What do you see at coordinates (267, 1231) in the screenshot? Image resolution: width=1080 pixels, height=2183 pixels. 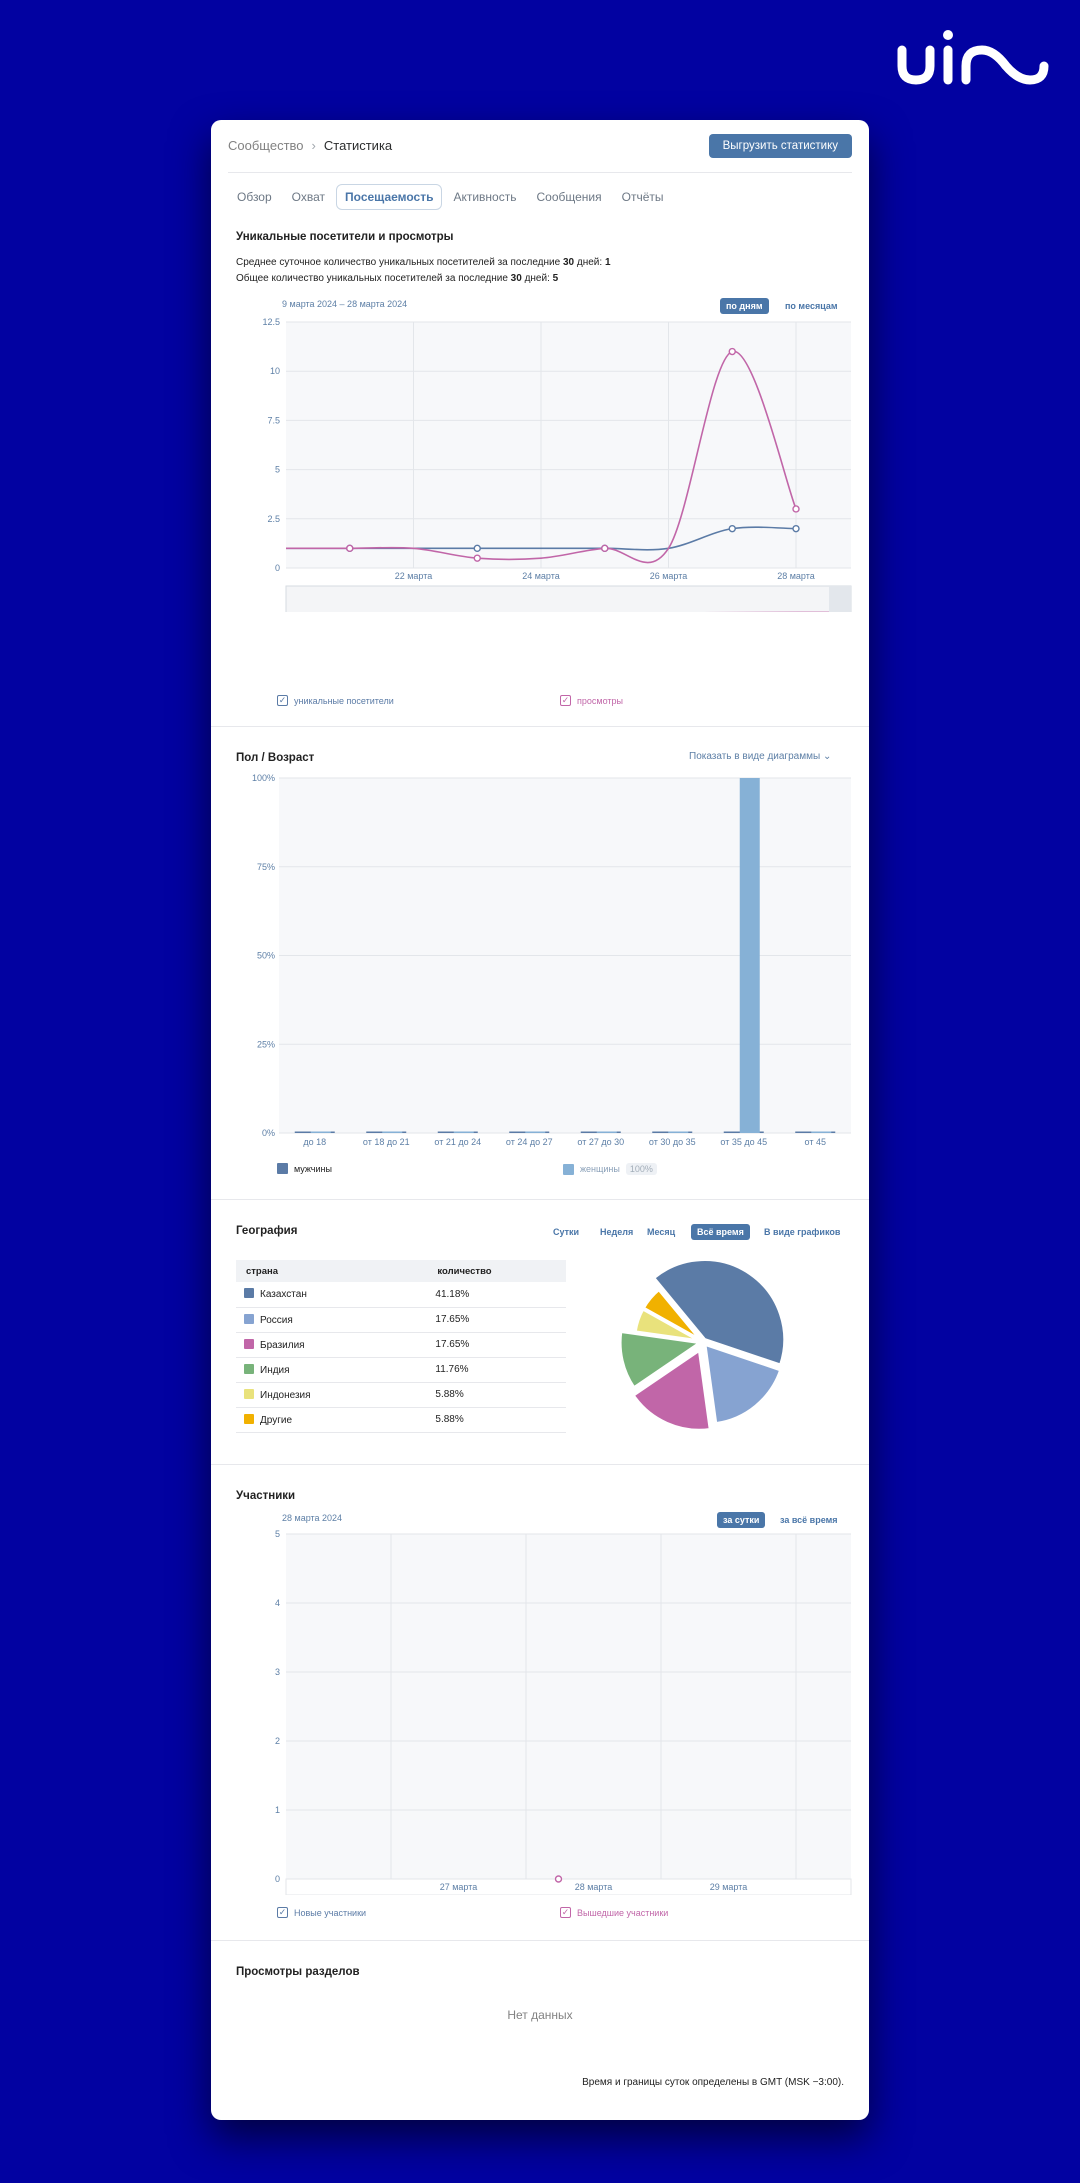 I see `geography-title: География` at bounding box center [267, 1231].